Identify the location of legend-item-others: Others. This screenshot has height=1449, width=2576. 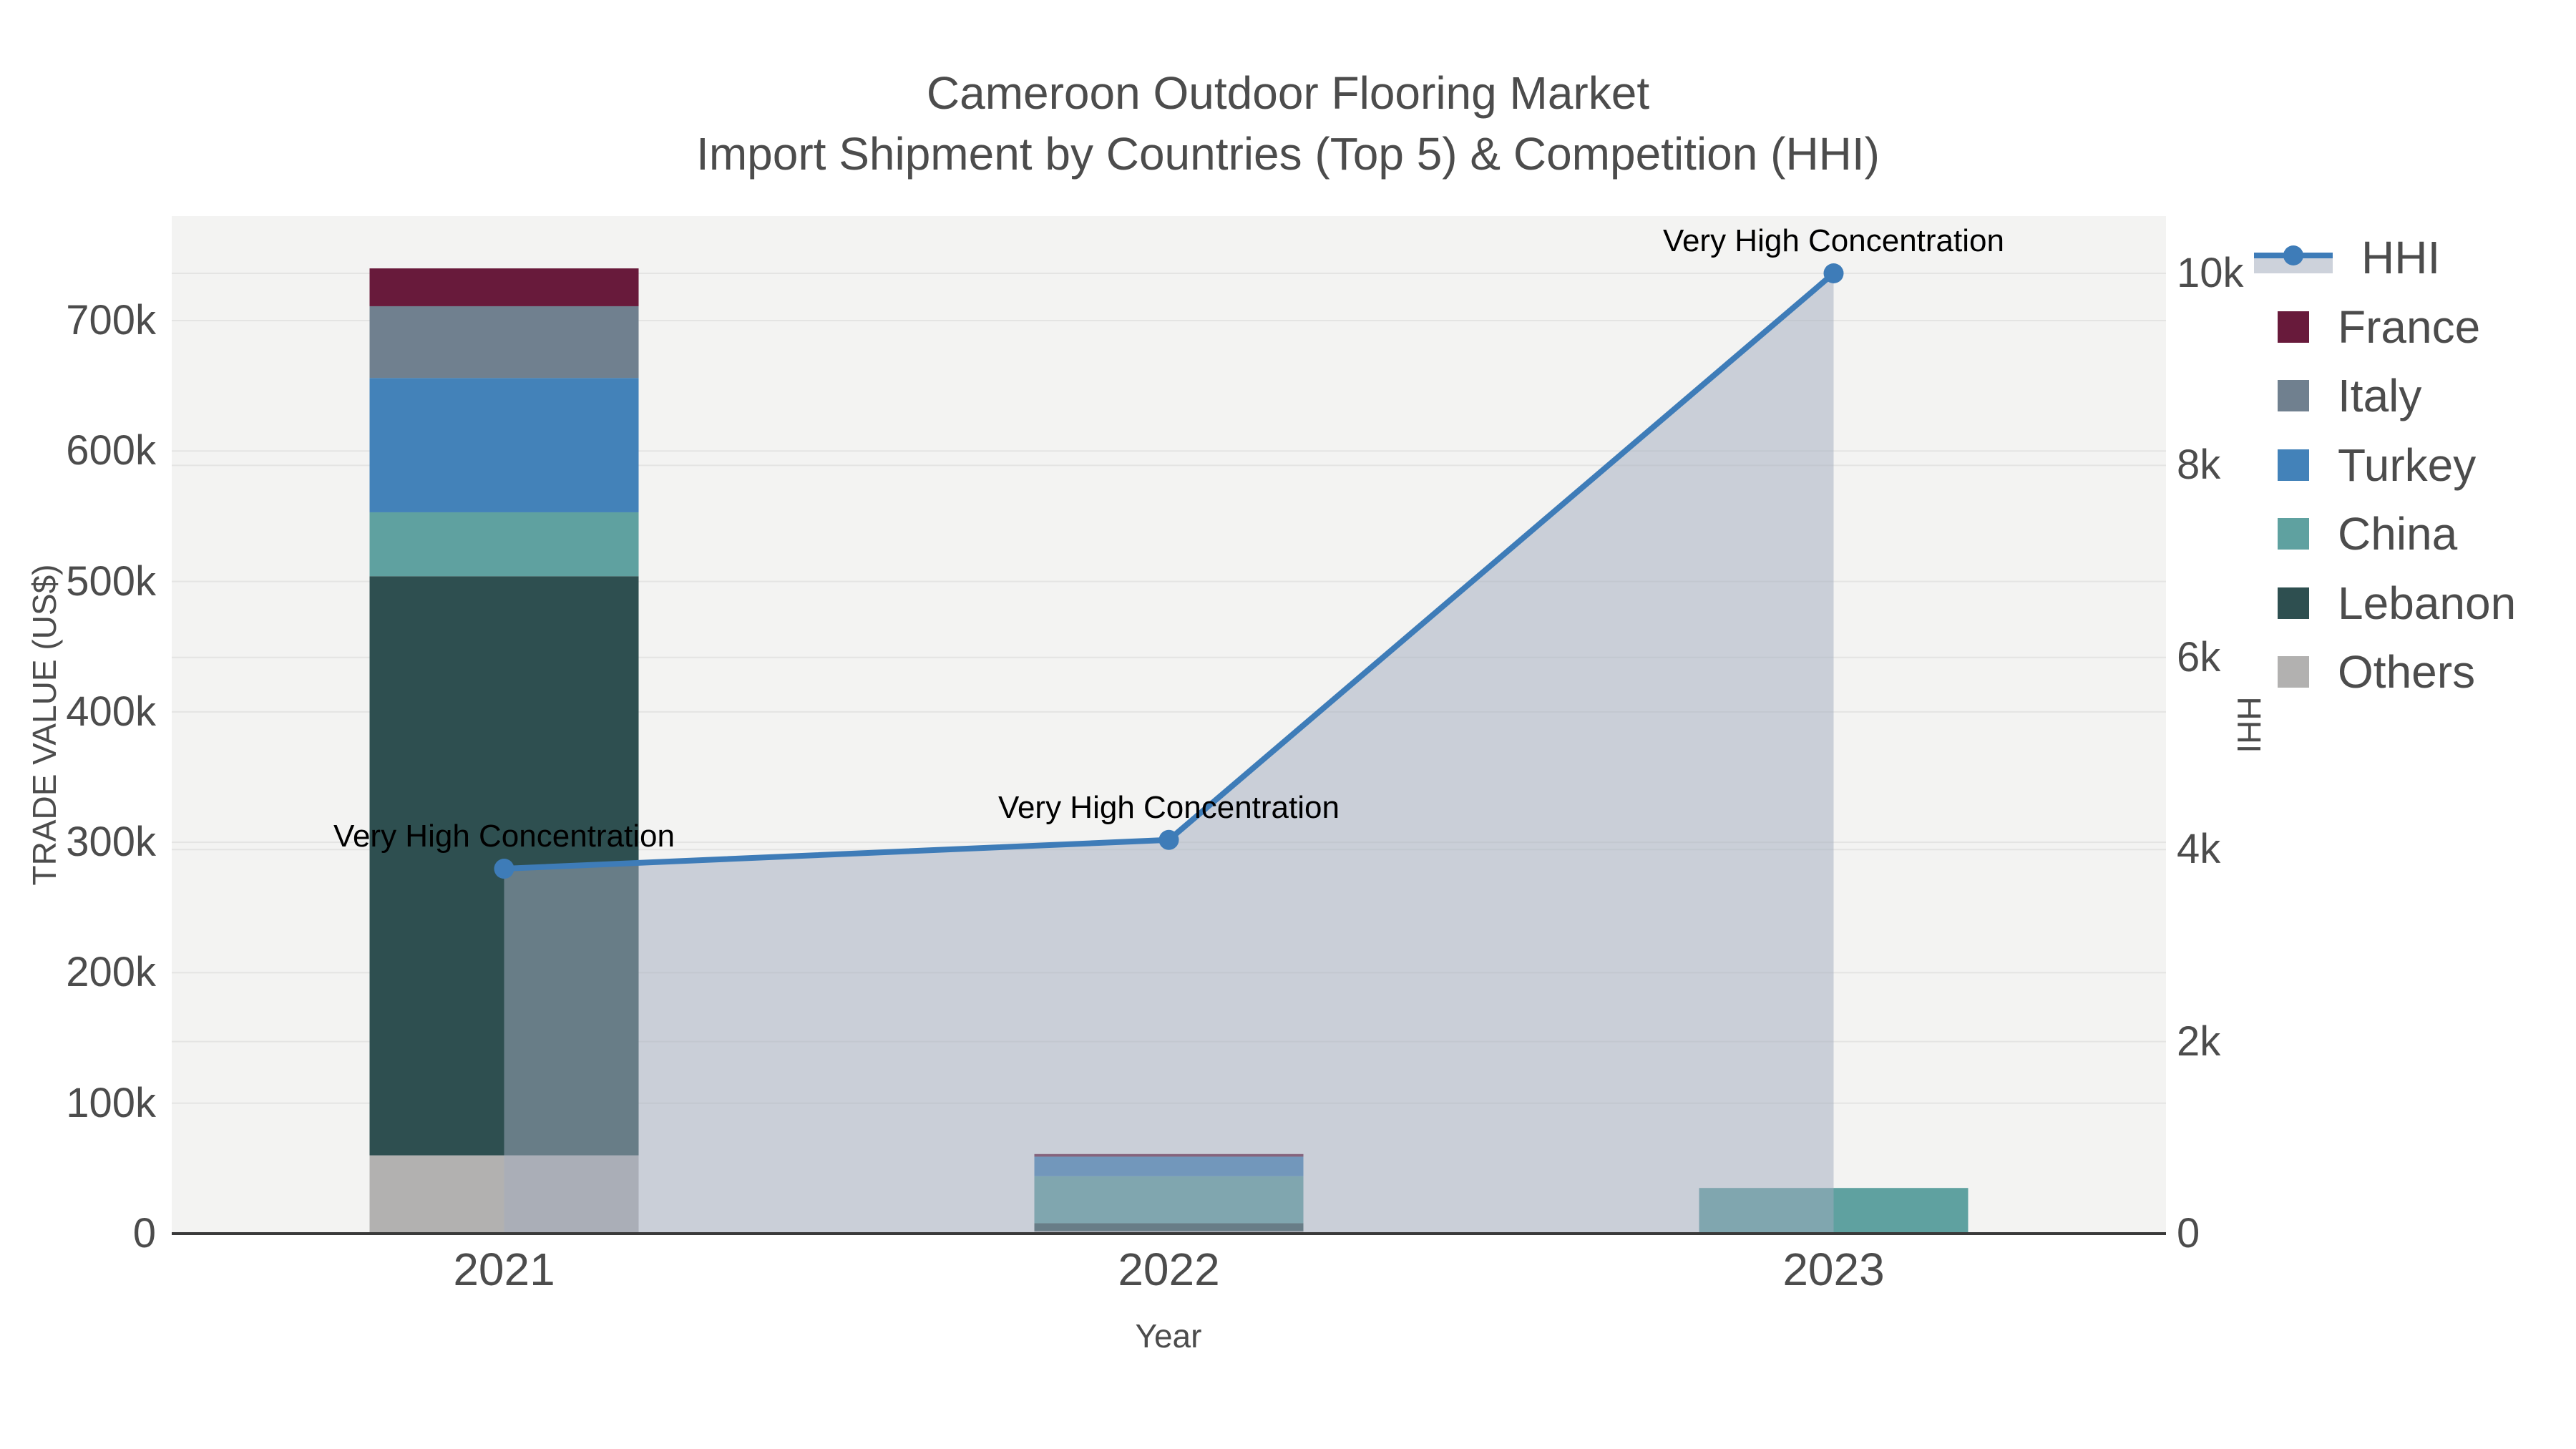
(2364, 672).